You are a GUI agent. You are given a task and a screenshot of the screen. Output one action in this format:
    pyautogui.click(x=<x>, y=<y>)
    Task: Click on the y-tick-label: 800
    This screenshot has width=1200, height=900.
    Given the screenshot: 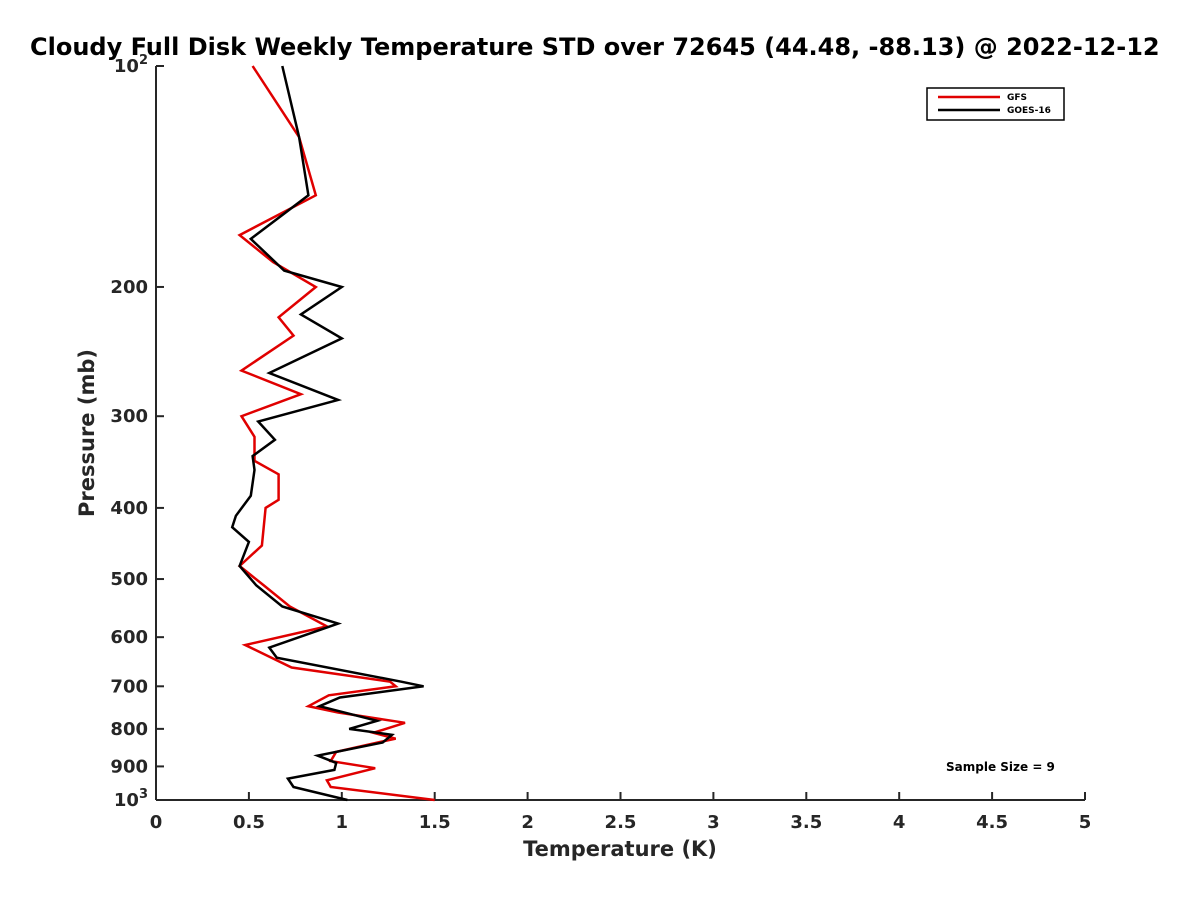 What is the action you would take?
    pyautogui.click(x=129, y=729)
    